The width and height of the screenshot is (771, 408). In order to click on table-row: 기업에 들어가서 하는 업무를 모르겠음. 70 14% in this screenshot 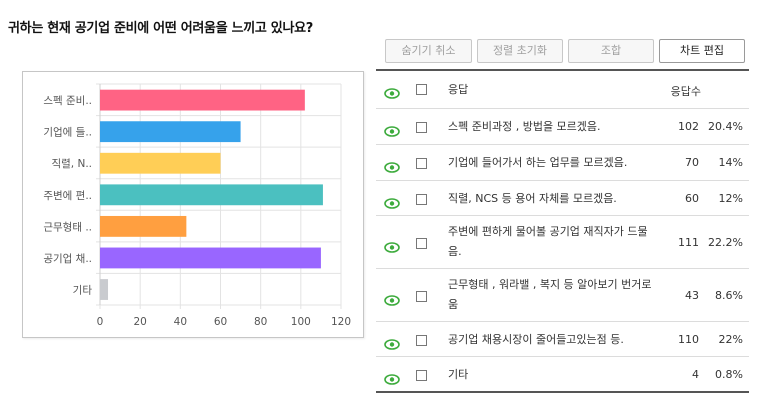, I will do `click(562, 163)`.